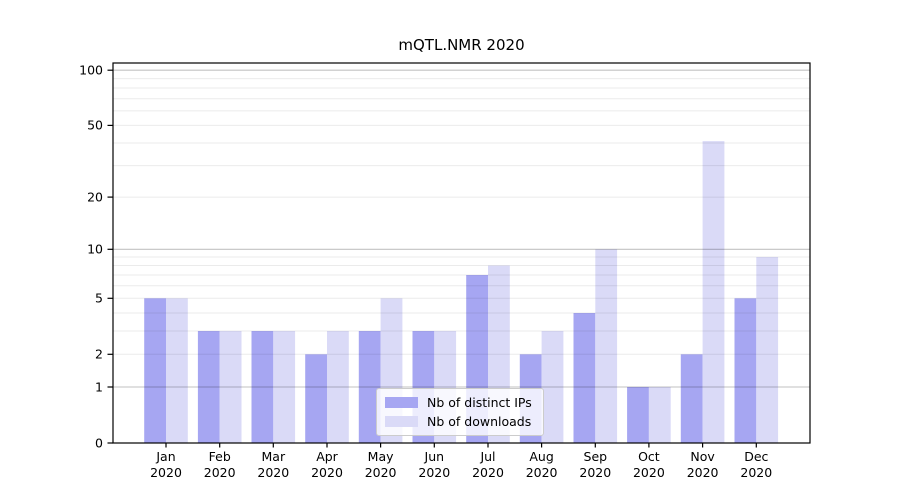  Describe the element at coordinates (713, 292) in the screenshot. I see `bar-downloads-nov` at that location.